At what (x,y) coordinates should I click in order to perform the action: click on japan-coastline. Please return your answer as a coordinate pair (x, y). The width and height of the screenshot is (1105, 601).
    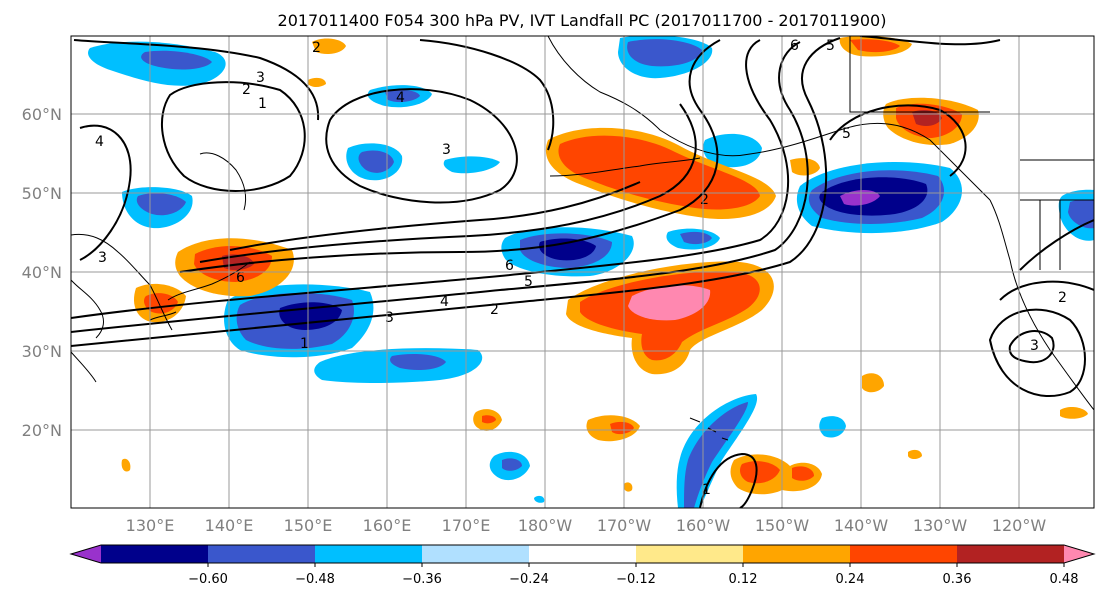
    Looking at the image, I should click on (200, 291).